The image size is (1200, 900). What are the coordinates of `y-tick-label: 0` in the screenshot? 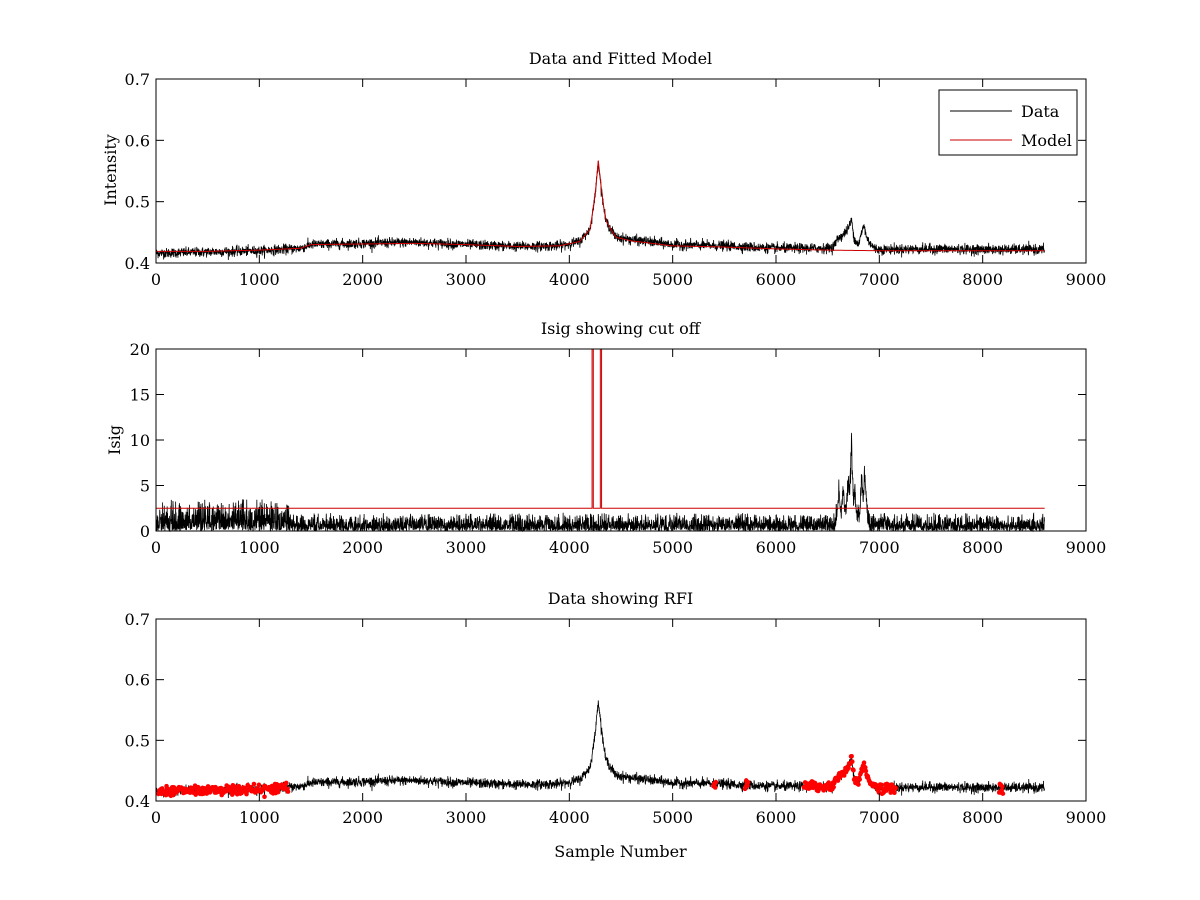 It's located at (145, 531).